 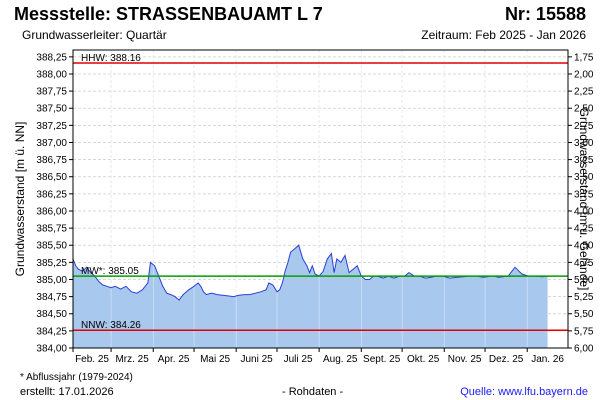 What do you see at coordinates (584, 263) in the screenshot?
I see `y-tick-label-right: 4,75` at bounding box center [584, 263].